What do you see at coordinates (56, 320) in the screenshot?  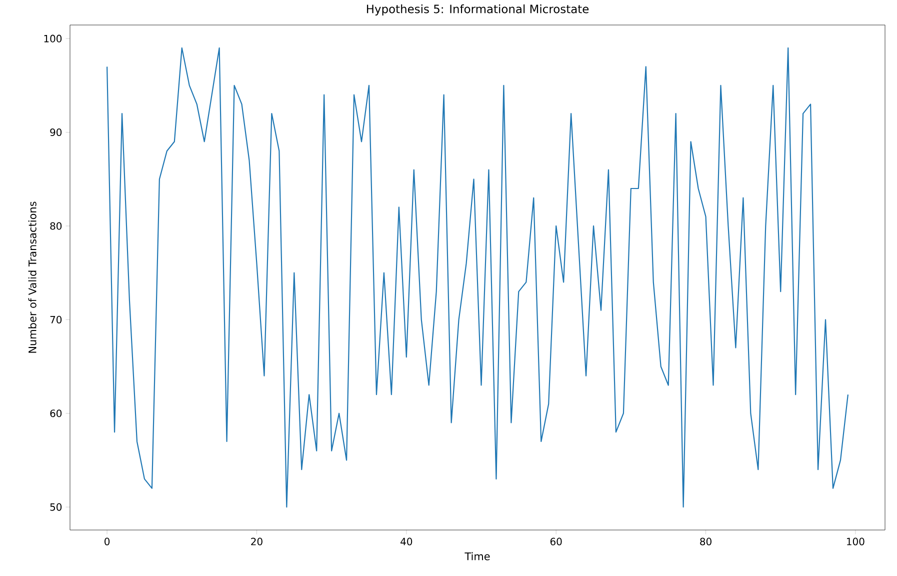 I see `y-tick-label: 70` at bounding box center [56, 320].